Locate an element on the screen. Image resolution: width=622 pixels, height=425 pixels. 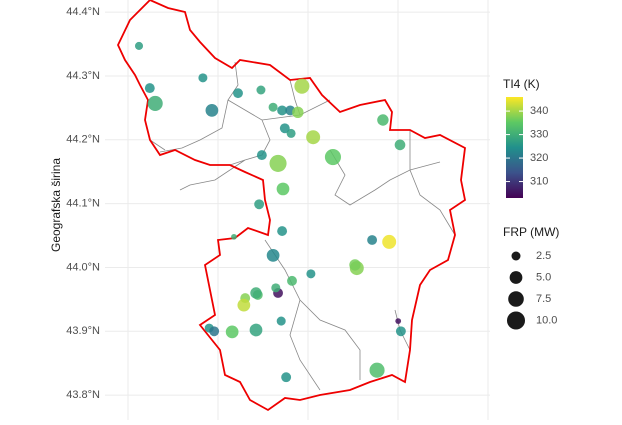
y-tick-label: 44.1°N is located at coordinates (83, 204).